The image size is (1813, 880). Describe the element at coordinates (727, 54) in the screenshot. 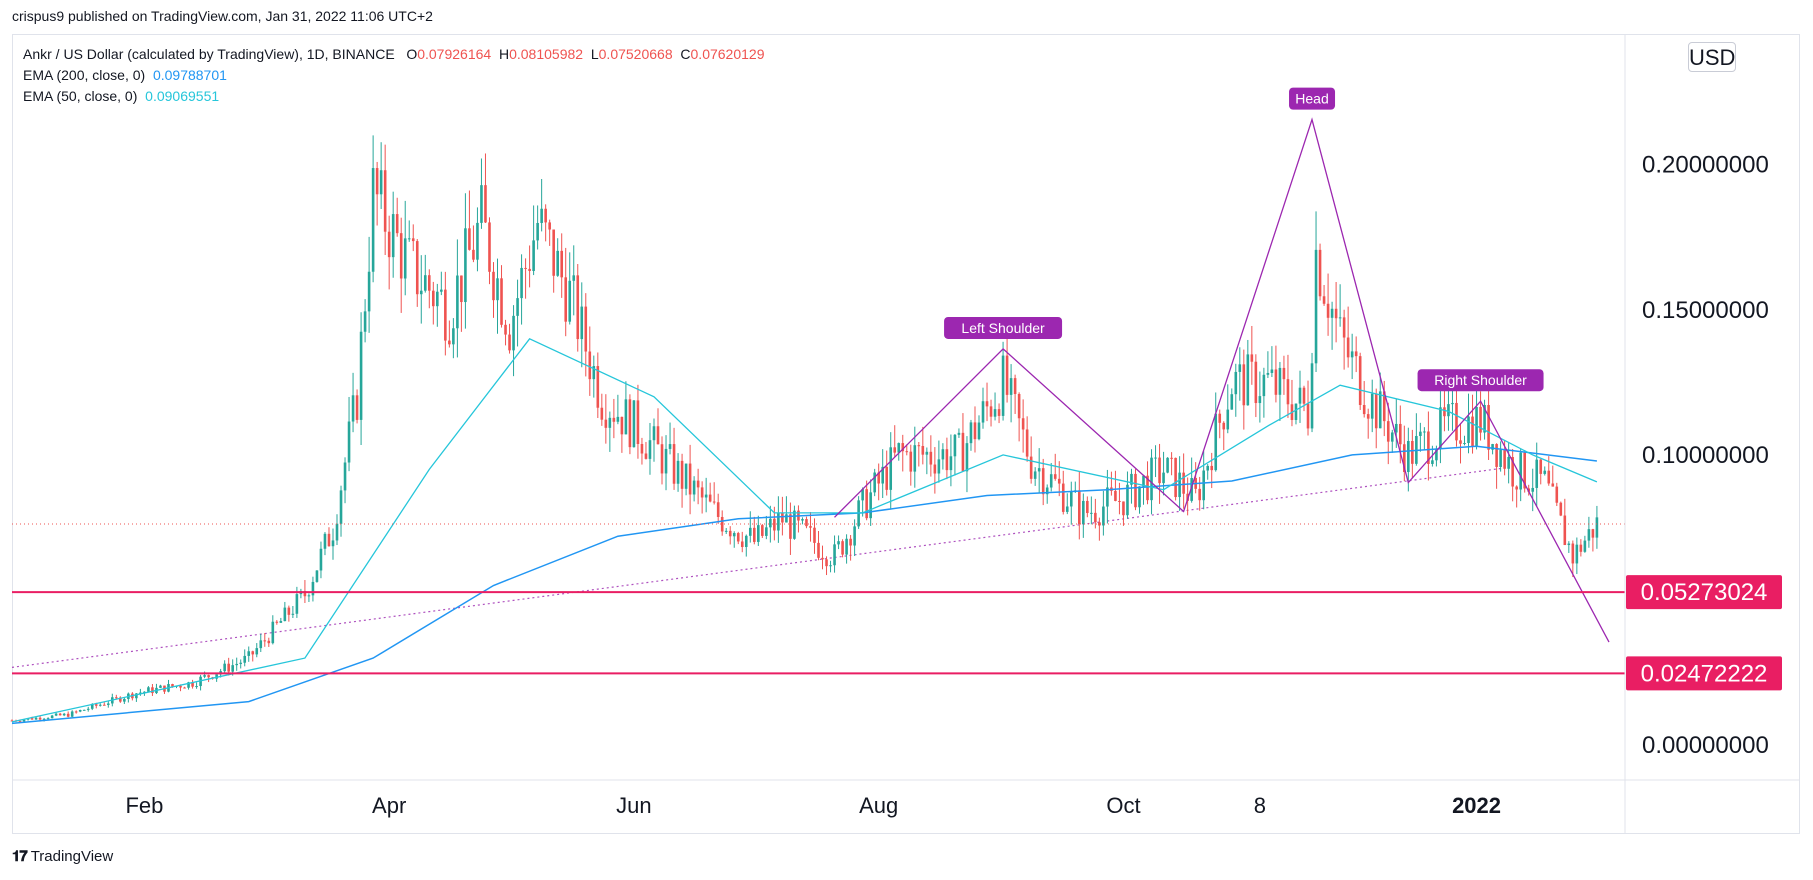

I see `close-value: 0.07620129` at that location.